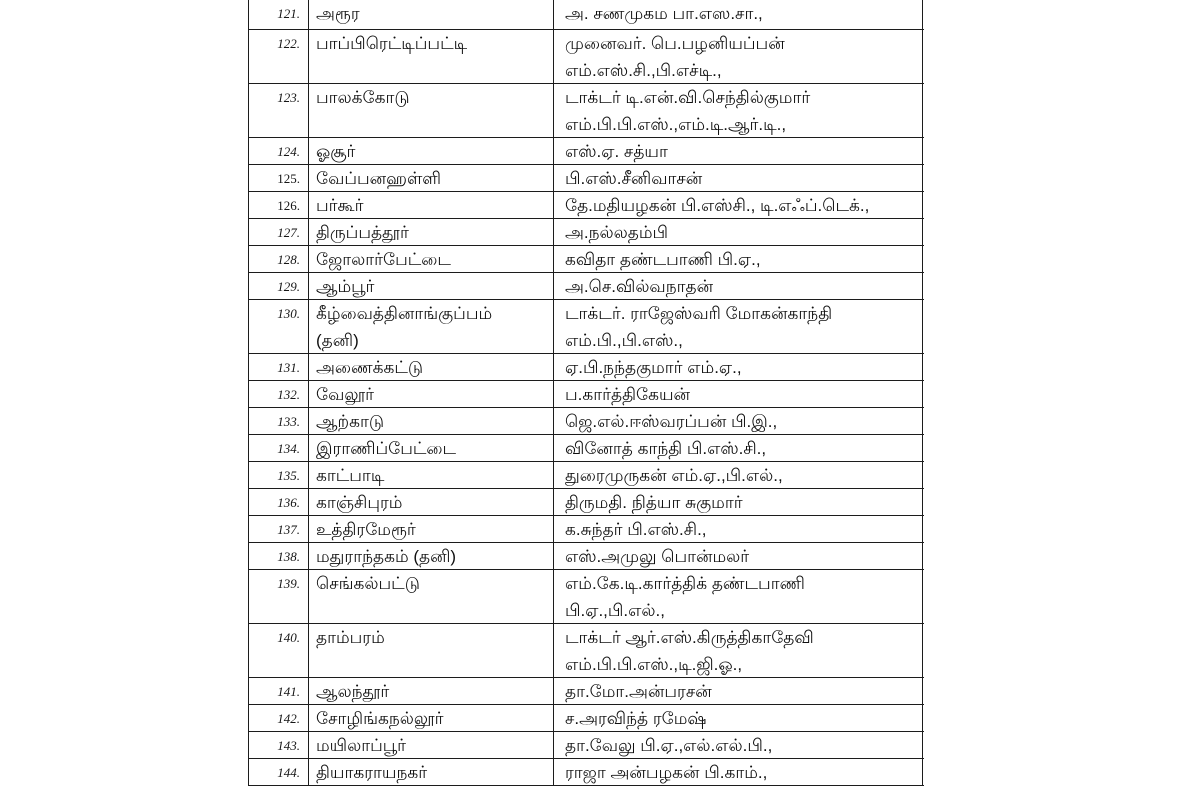  I want to click on candidate-cell: பி.எஸ்.சீனிவாசன், so click(738, 178).